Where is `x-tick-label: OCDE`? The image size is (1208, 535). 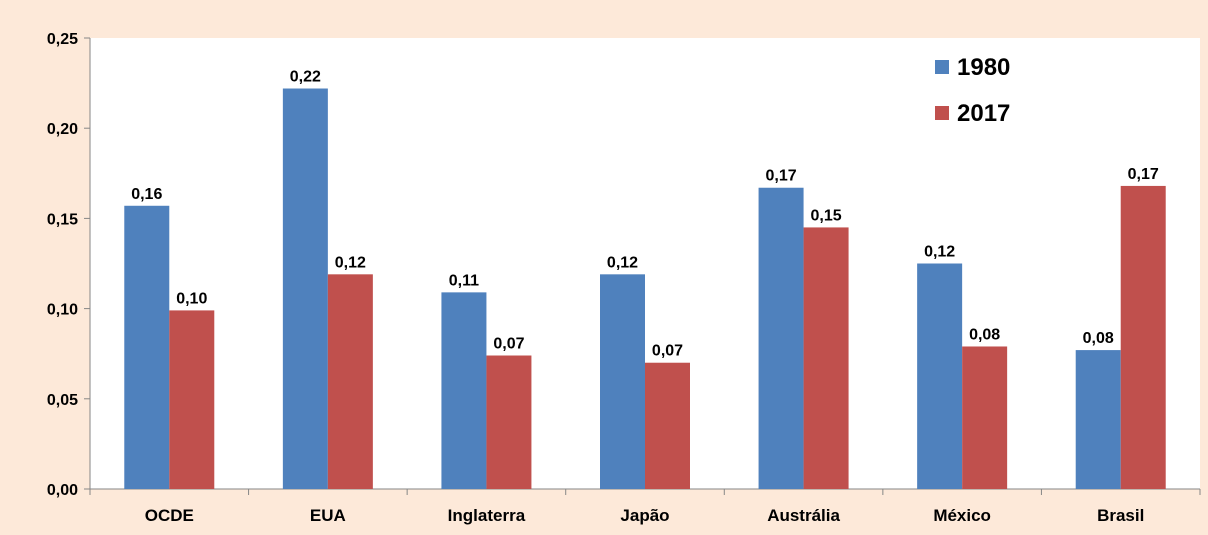
x-tick-label: OCDE is located at coordinates (169, 515).